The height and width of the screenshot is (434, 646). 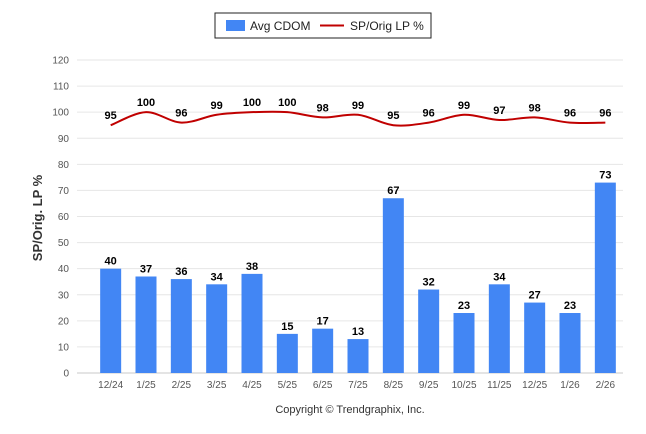 What do you see at coordinates (394, 385) in the screenshot?
I see `x-tick-label: 8/25` at bounding box center [394, 385].